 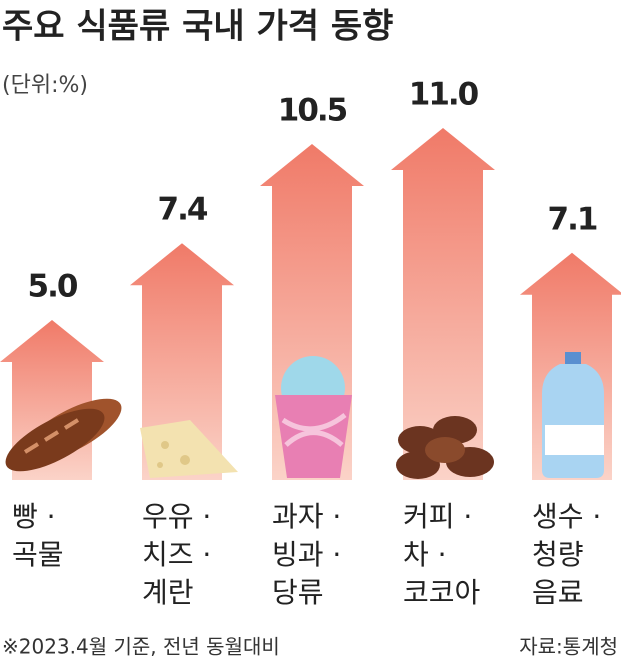 What do you see at coordinates (183, 210) in the screenshot?
I see `value-label: 7.4` at bounding box center [183, 210].